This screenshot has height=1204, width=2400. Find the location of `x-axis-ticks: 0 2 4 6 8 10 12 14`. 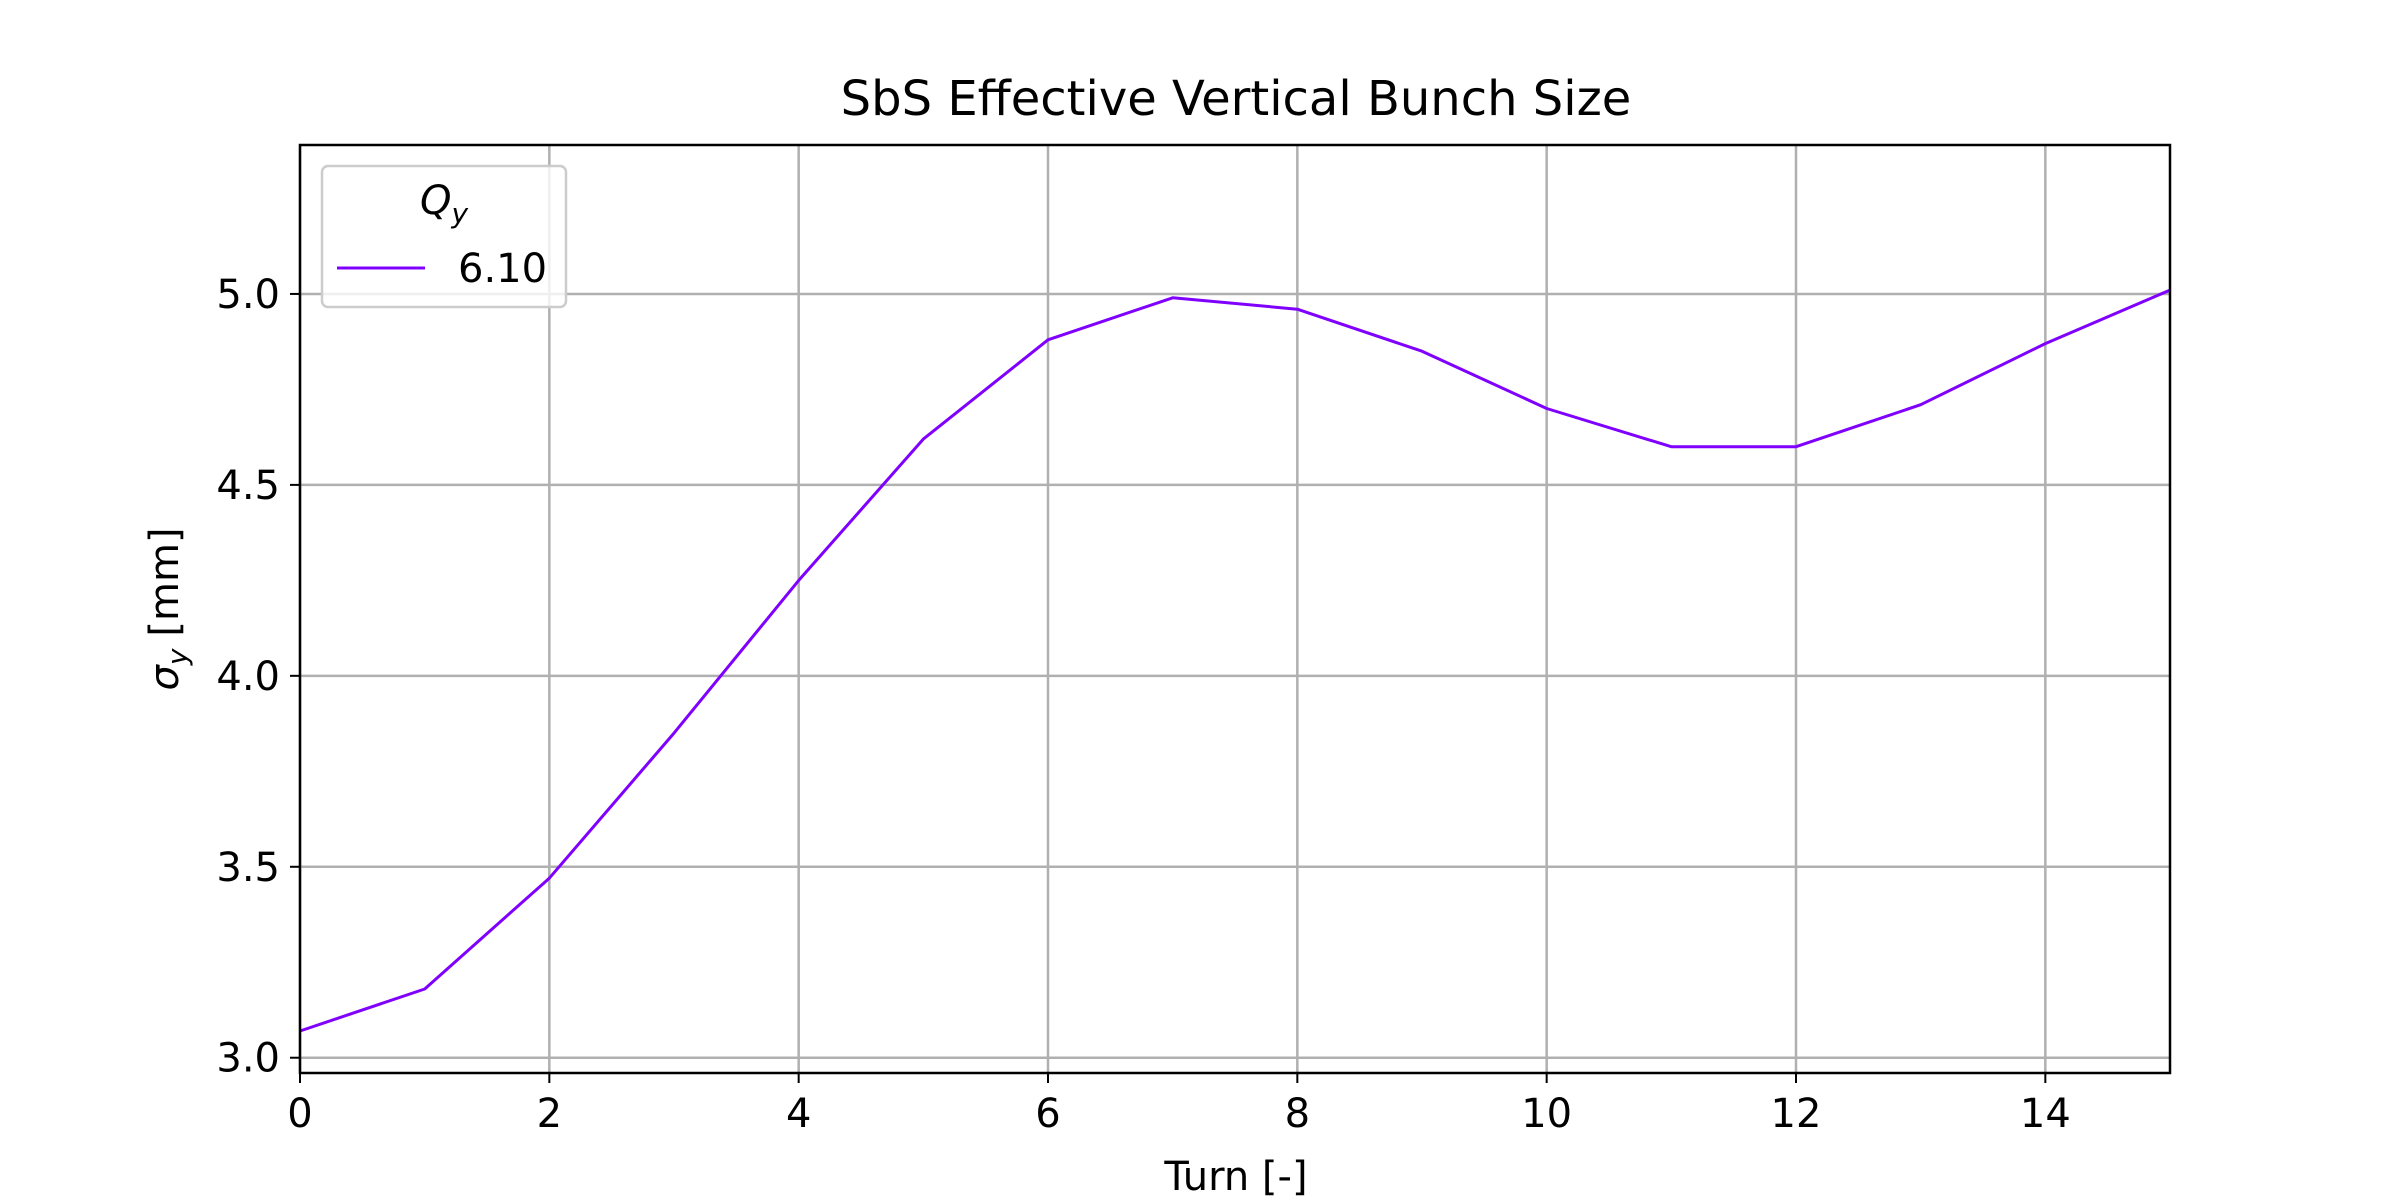

x-axis-ticks: 0 2 4 6 8 10 12 14 is located at coordinates (1179, 1105).